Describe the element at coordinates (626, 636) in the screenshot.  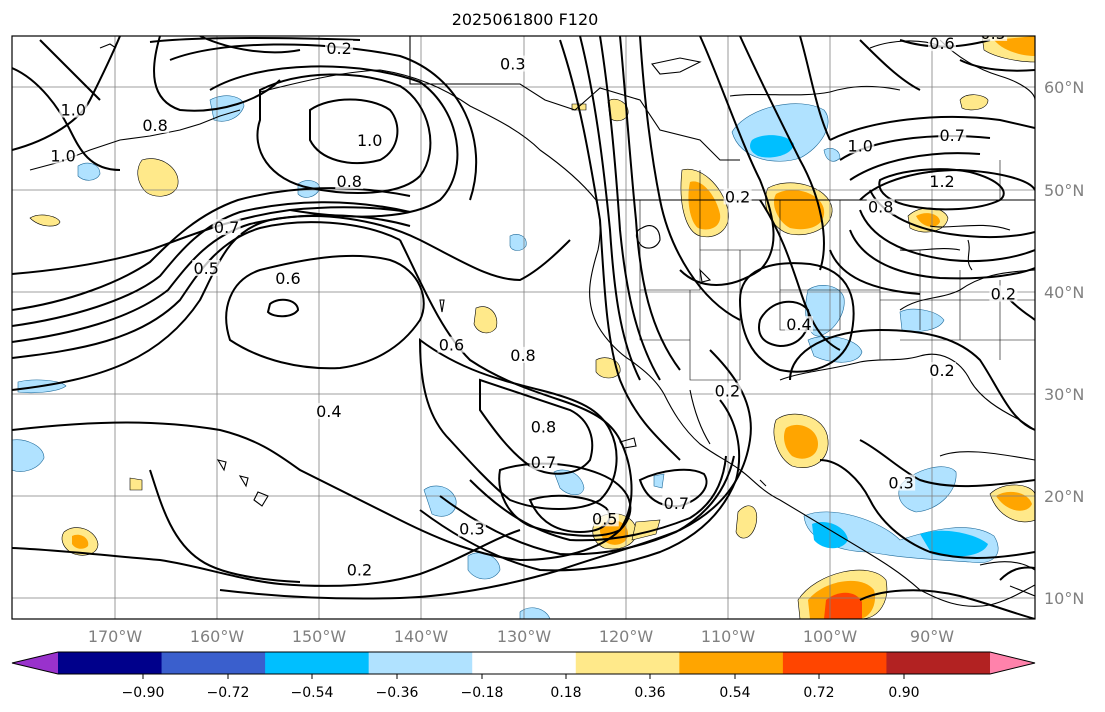
I see `lon-tick-label: 120°W` at that location.